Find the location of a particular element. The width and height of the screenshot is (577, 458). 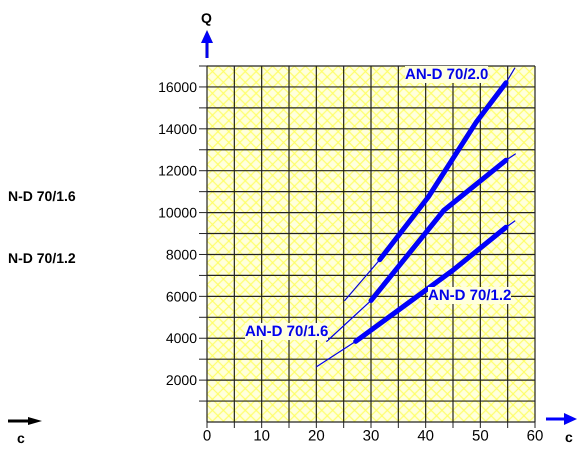

series-label: AN-D 70/1.2 is located at coordinates (470, 295).